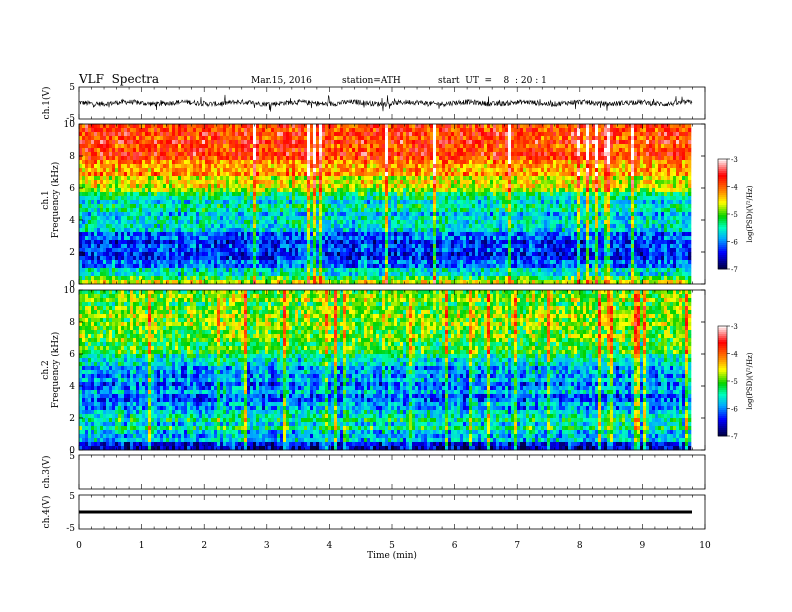 This screenshot has height=612, width=792. I want to click on ch1-waveform-ylabel: ch.1(V), so click(46, 103).